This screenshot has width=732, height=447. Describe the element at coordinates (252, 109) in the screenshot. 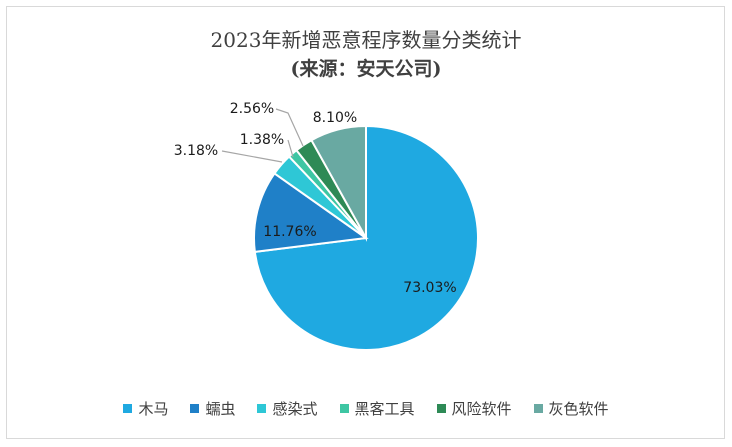

I see `data-label-5: 2.56%` at that location.